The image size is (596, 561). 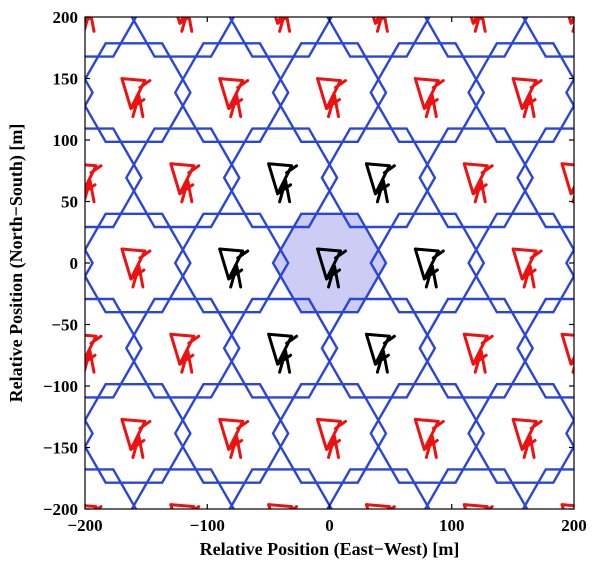 What do you see at coordinates (60, 263) in the screenshot?
I see `y-axis-tick-labels: −200 −150 −100 −50 0 50 100 150 200` at bounding box center [60, 263].